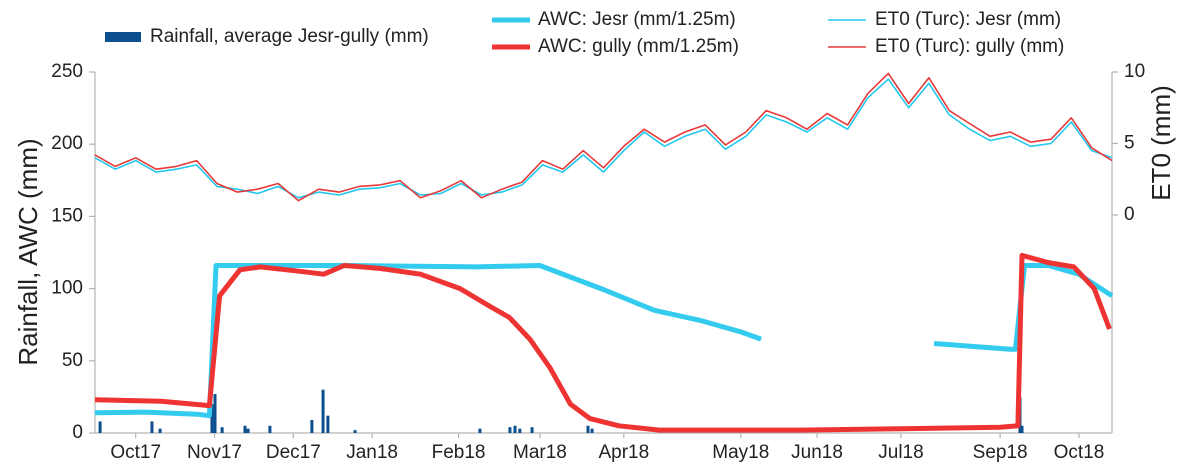 The width and height of the screenshot is (1186, 466). Describe the element at coordinates (459, 452) in the screenshot. I see `x-tick-label: Feb18` at that location.